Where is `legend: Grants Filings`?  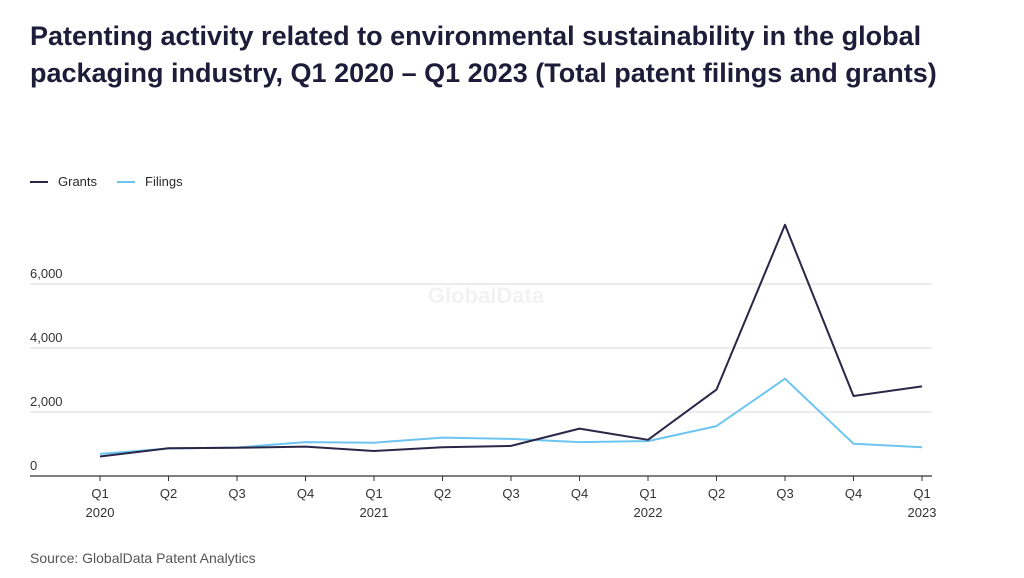
legend: Grants Filings is located at coordinates (106, 181).